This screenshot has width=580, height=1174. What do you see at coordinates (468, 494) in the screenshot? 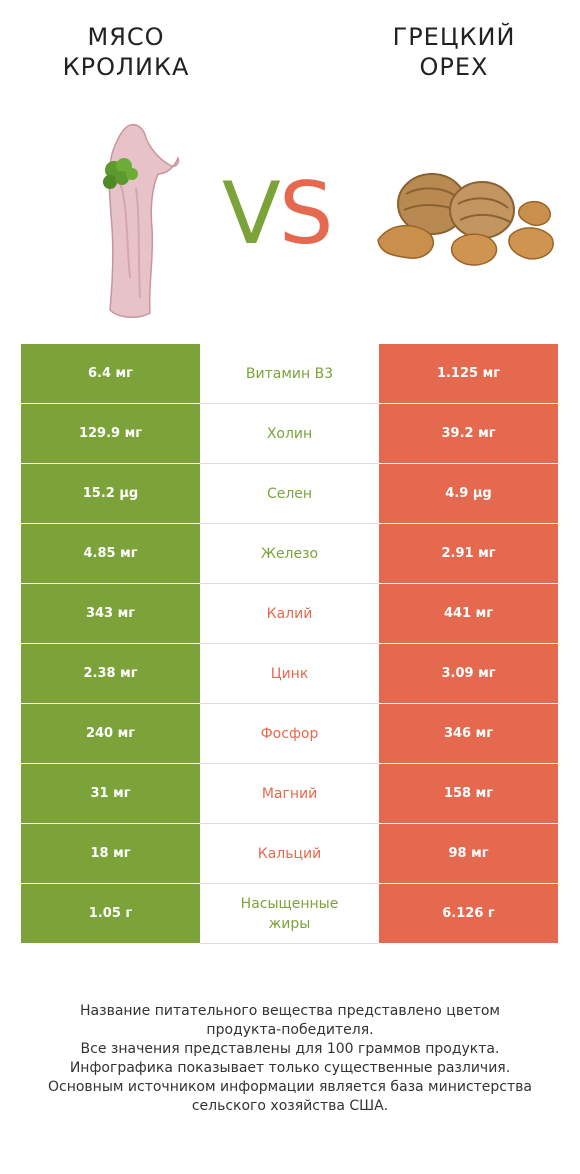
I see `right-value: 4.9 µg` at bounding box center [468, 494].